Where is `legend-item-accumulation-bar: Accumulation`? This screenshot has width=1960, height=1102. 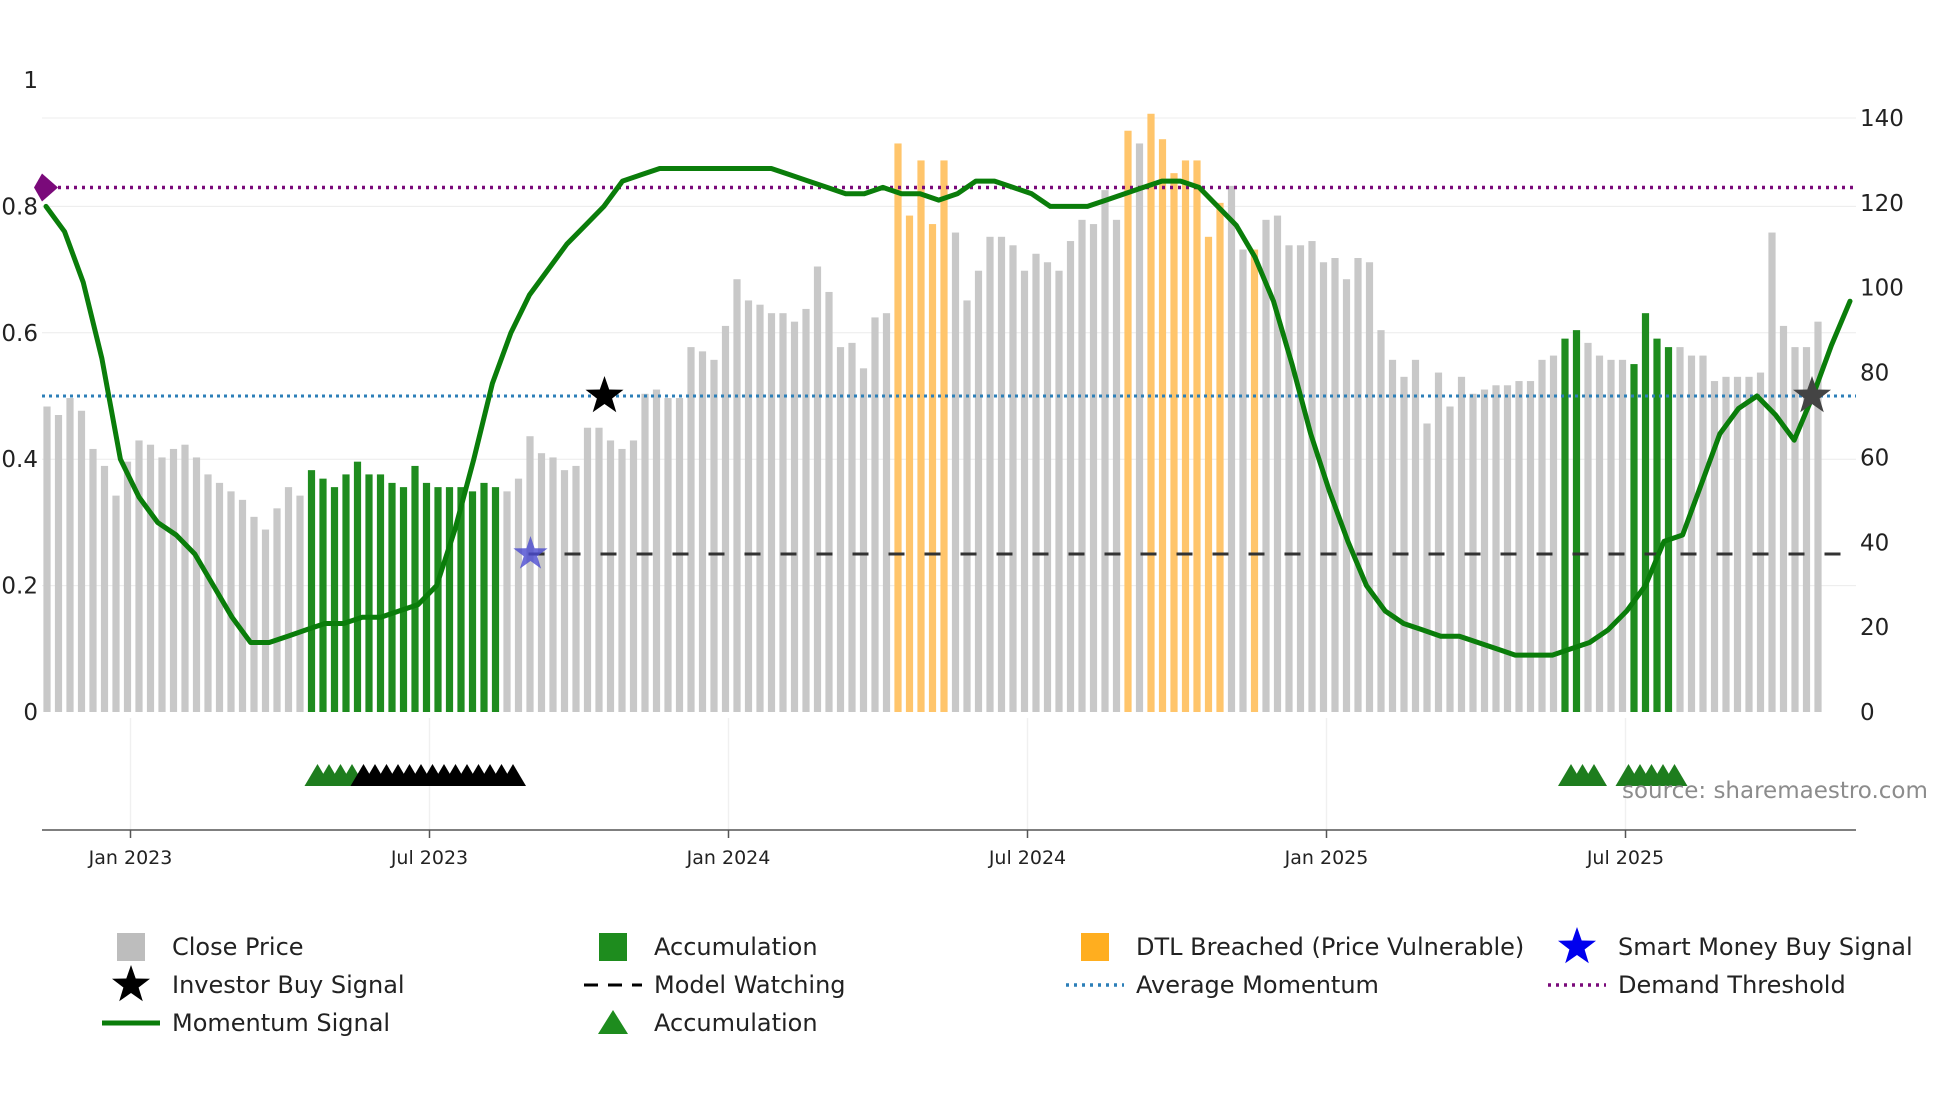
legend-item-accumulation-bar: Accumulation is located at coordinates (708, 947).